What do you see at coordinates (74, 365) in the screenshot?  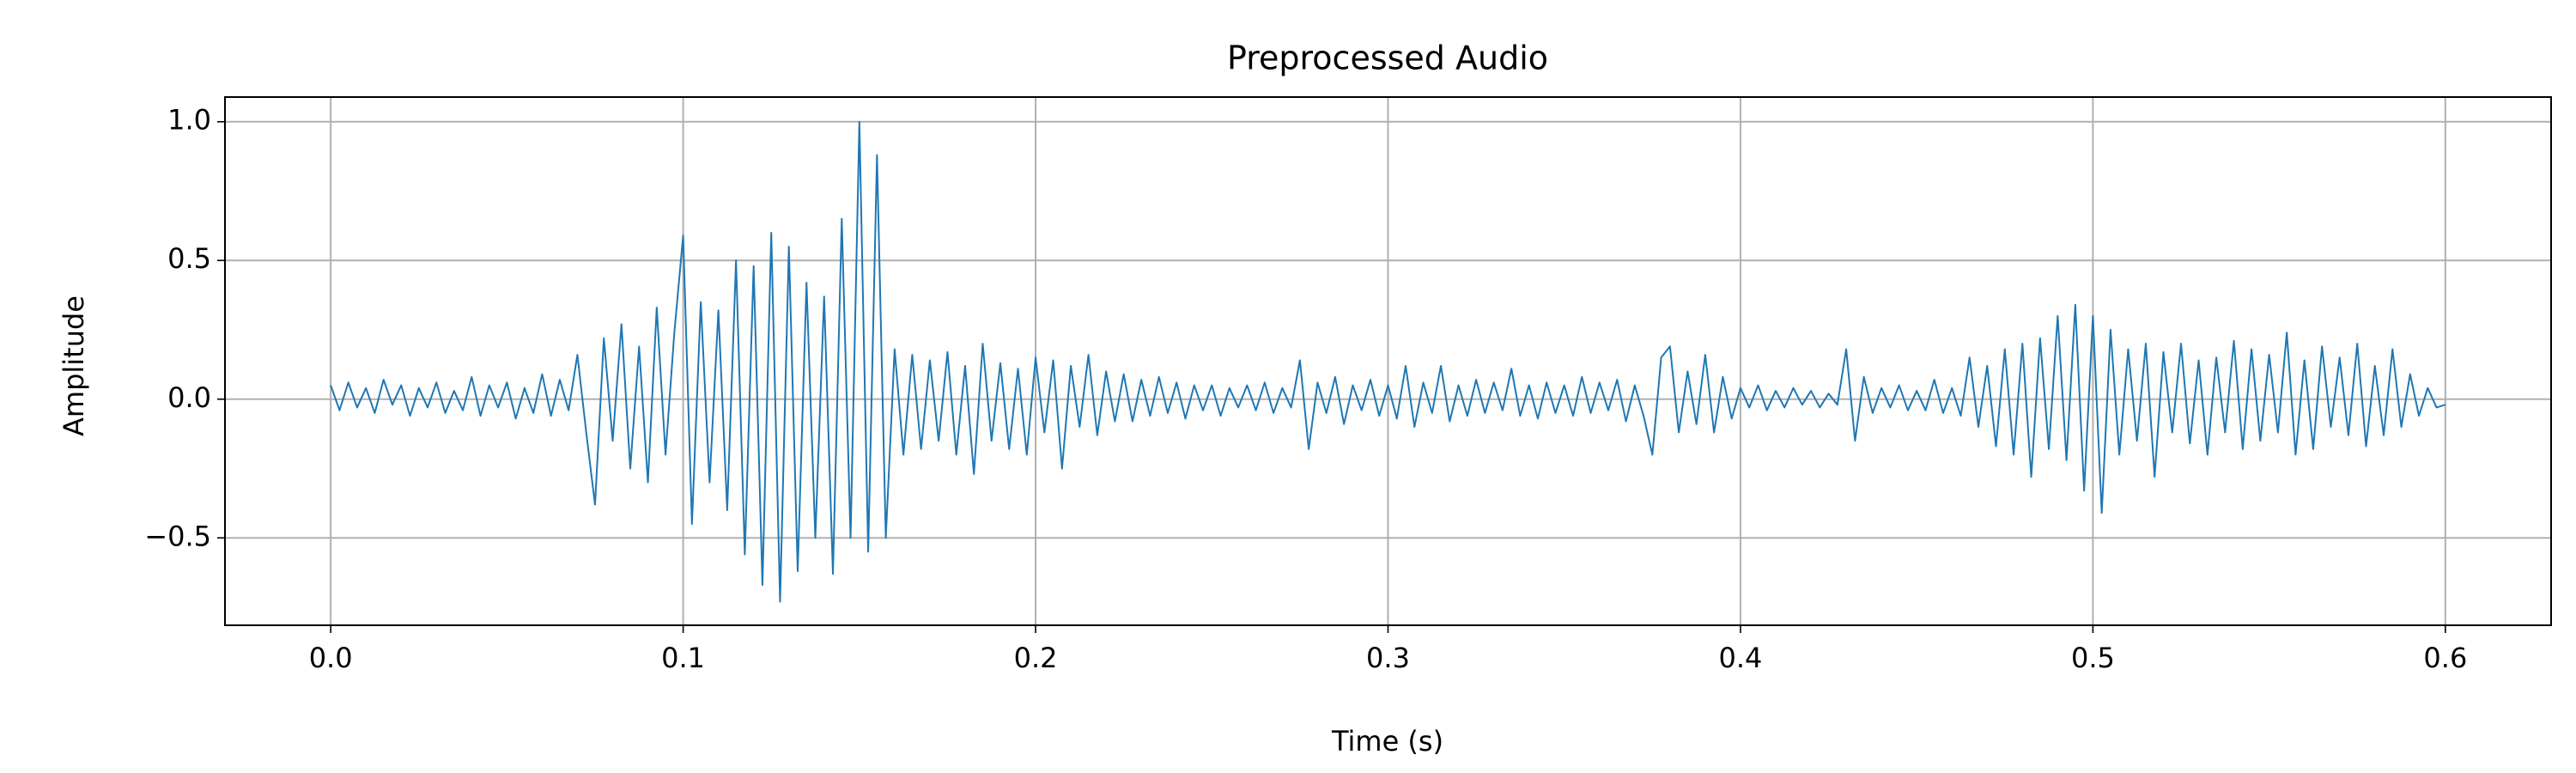 I see `y-axis-label: Amplitude` at bounding box center [74, 365].